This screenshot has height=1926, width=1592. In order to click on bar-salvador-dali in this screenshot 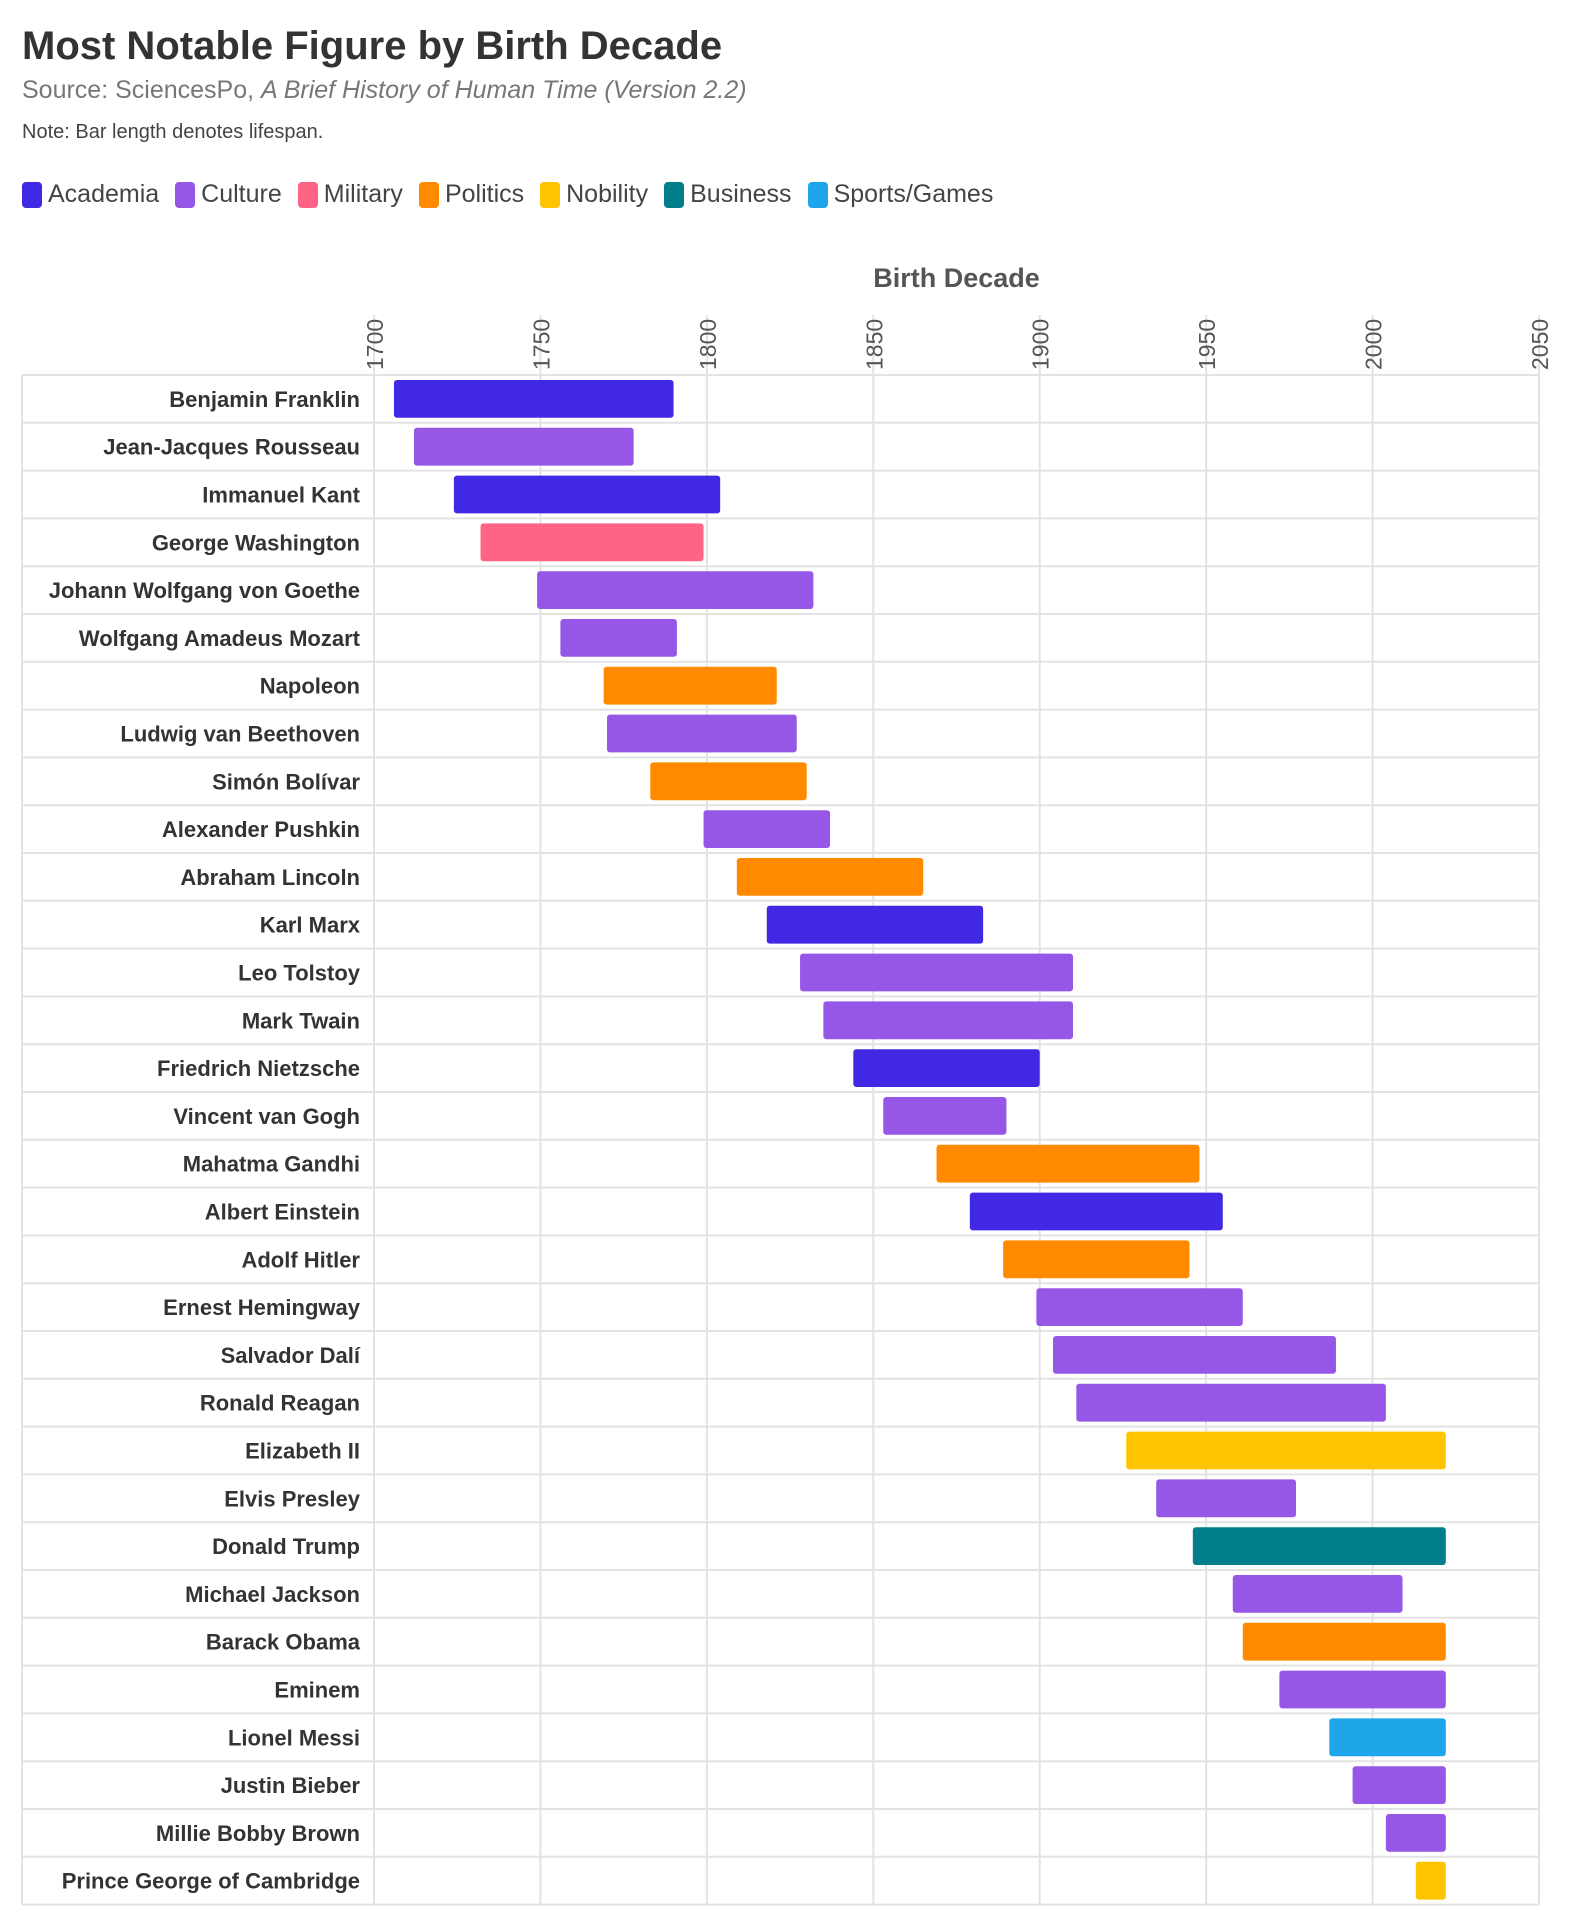, I will do `click(1194, 1355)`.